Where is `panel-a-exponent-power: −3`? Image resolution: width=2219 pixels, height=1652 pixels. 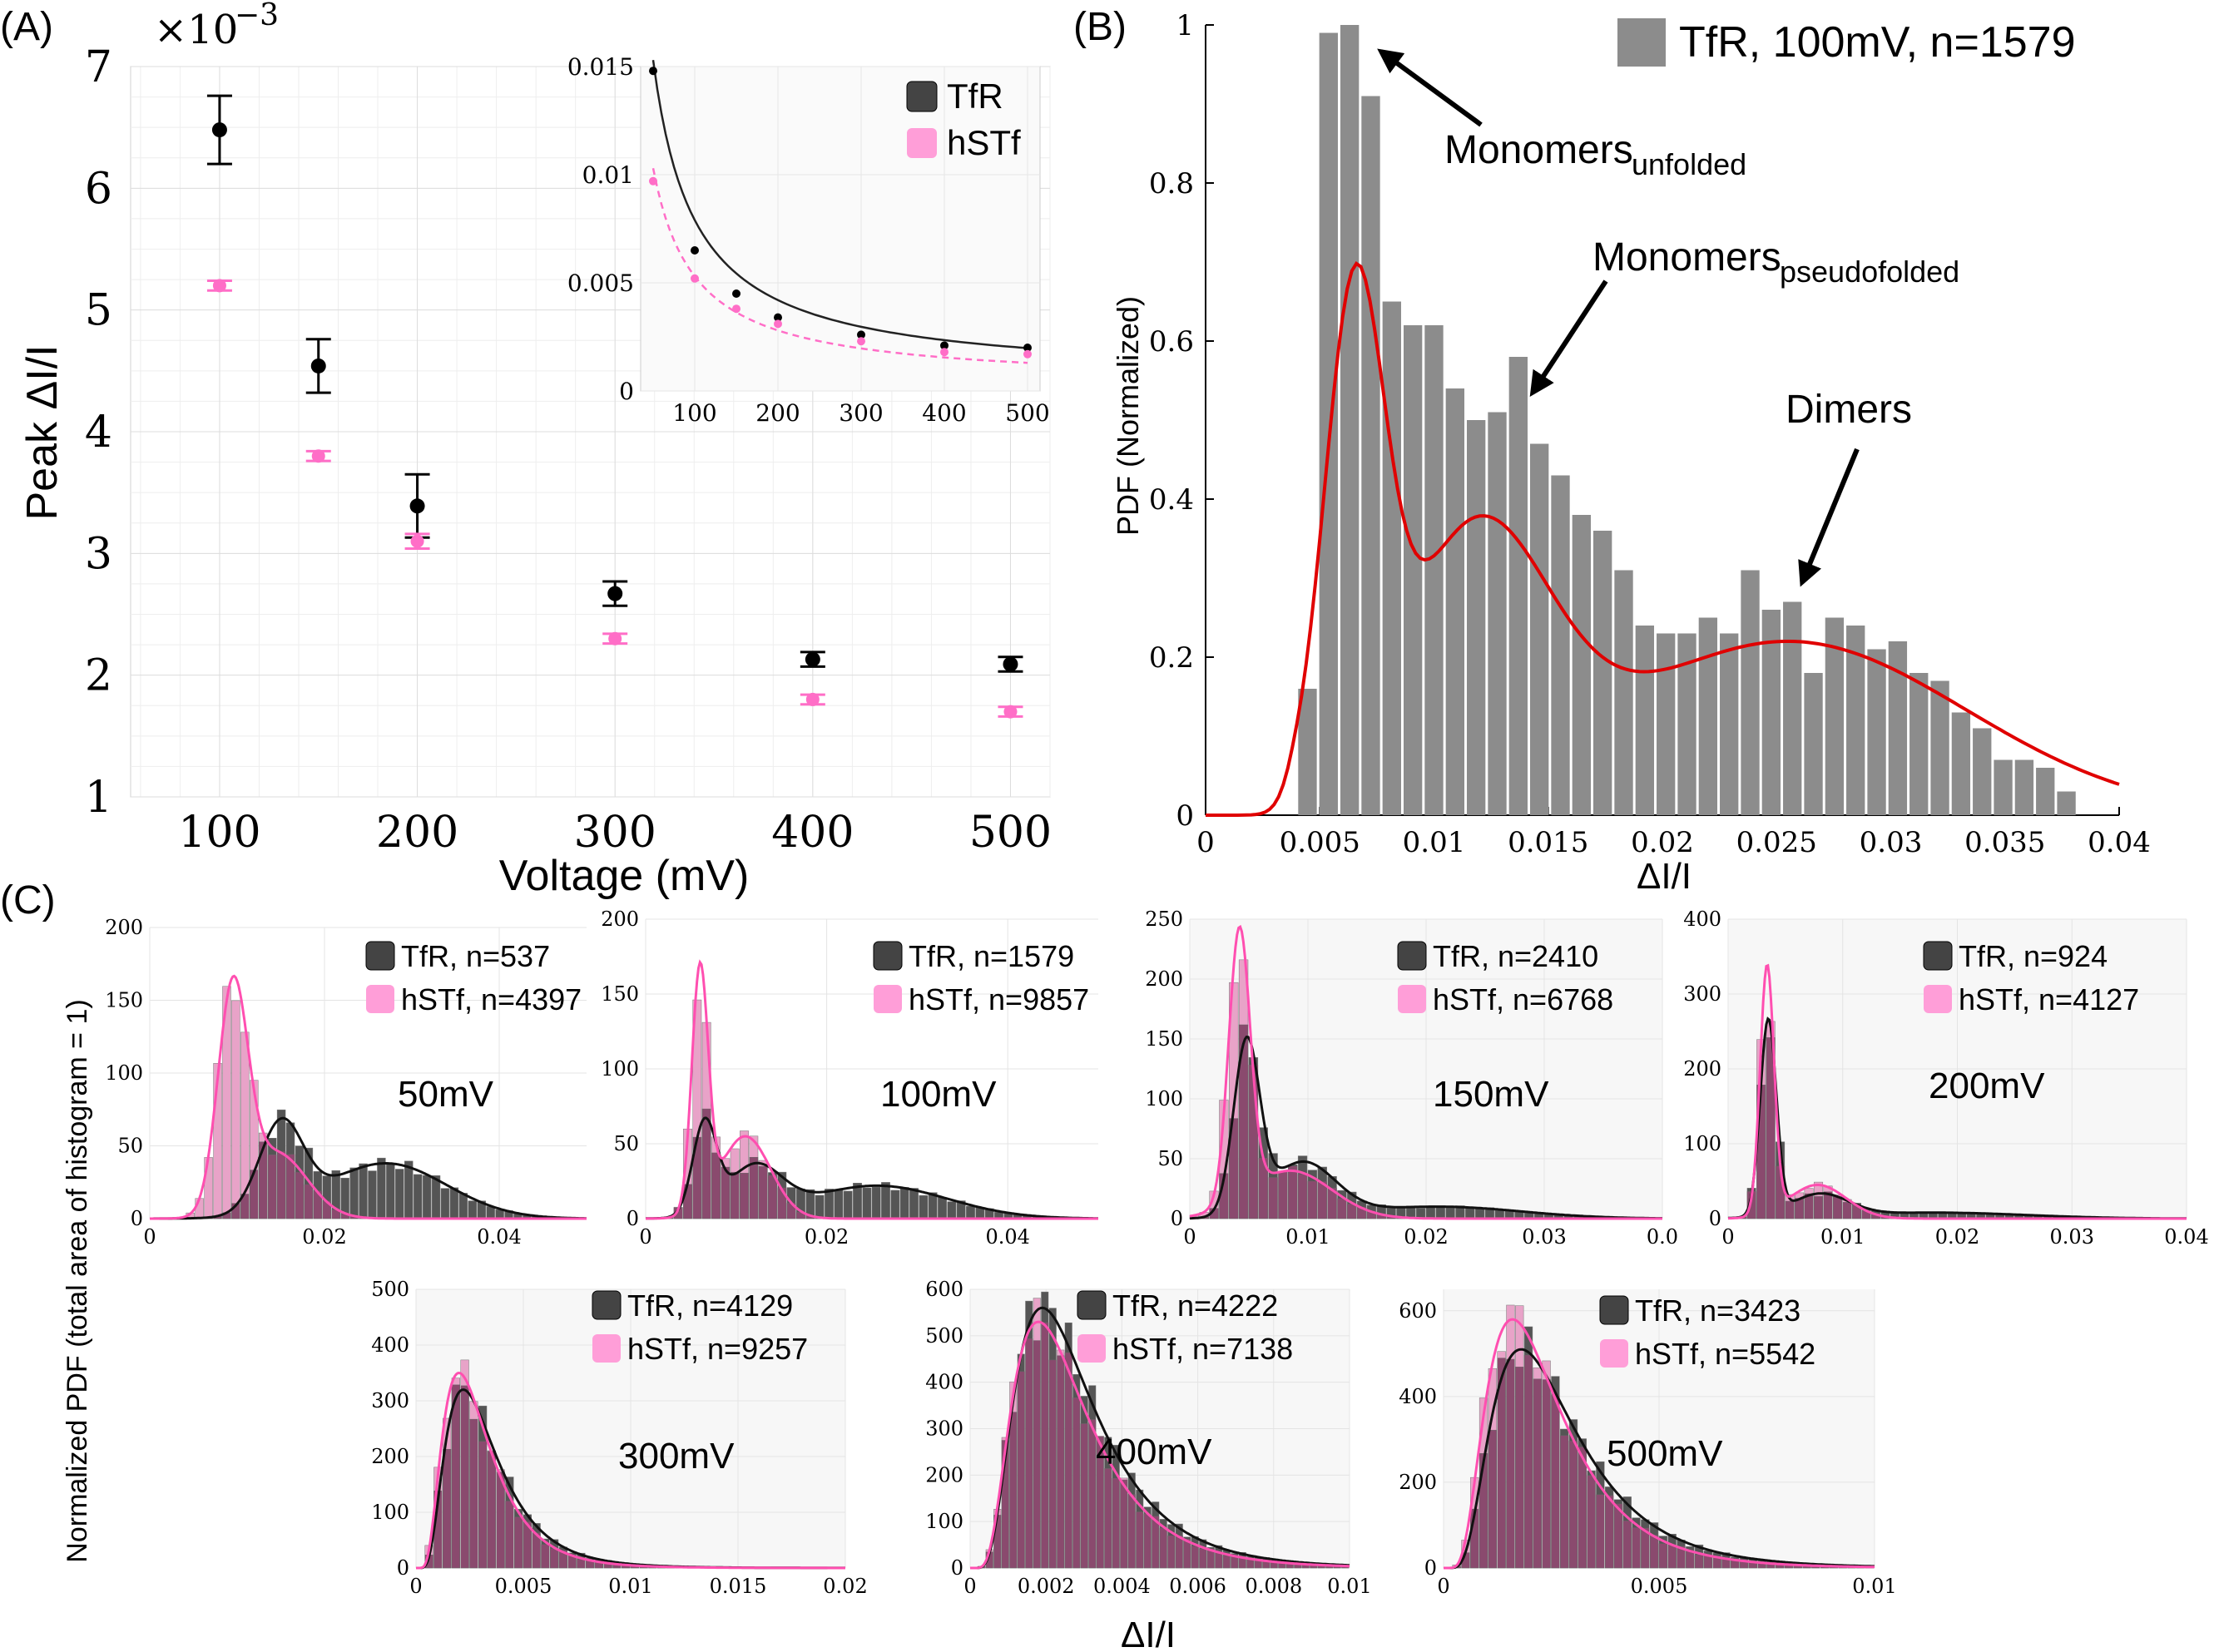
panel-a-exponent-power: −3 is located at coordinates (257, 16).